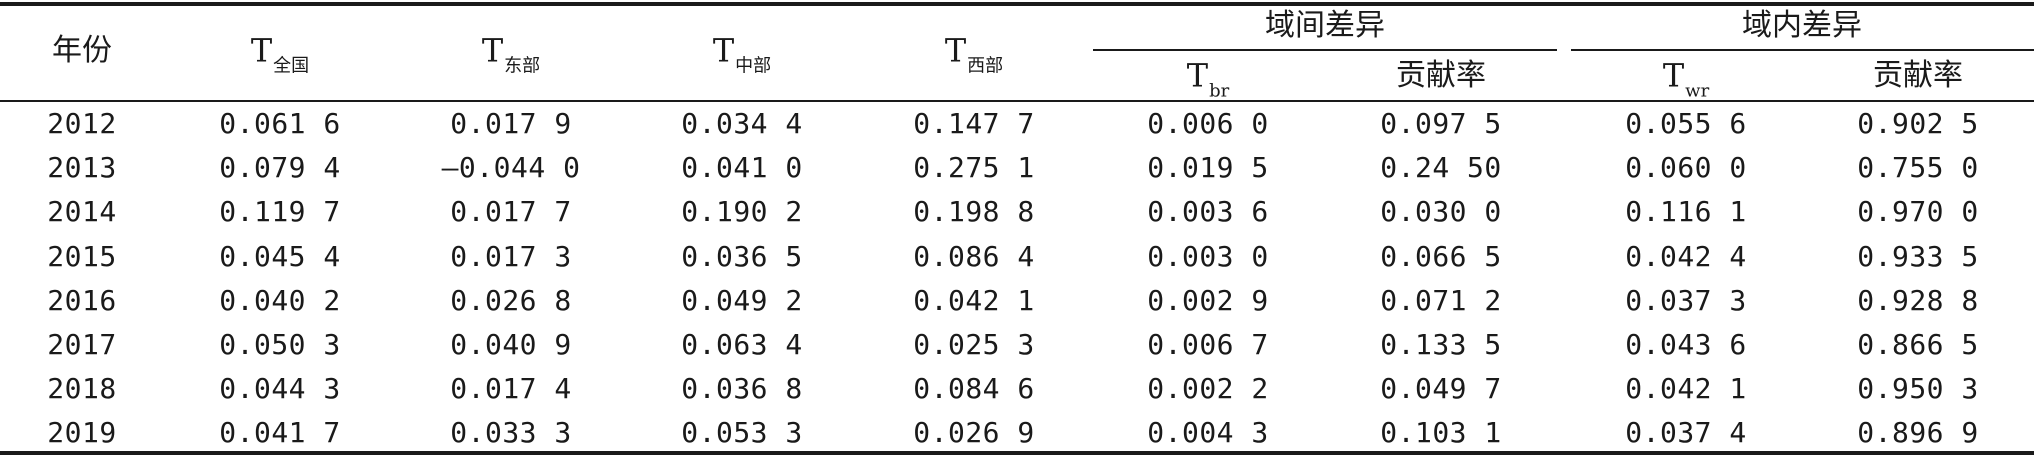 The height and width of the screenshot is (456, 2034). Describe the element at coordinates (82, 168) in the screenshot. I see `cell-year: 2013` at that location.